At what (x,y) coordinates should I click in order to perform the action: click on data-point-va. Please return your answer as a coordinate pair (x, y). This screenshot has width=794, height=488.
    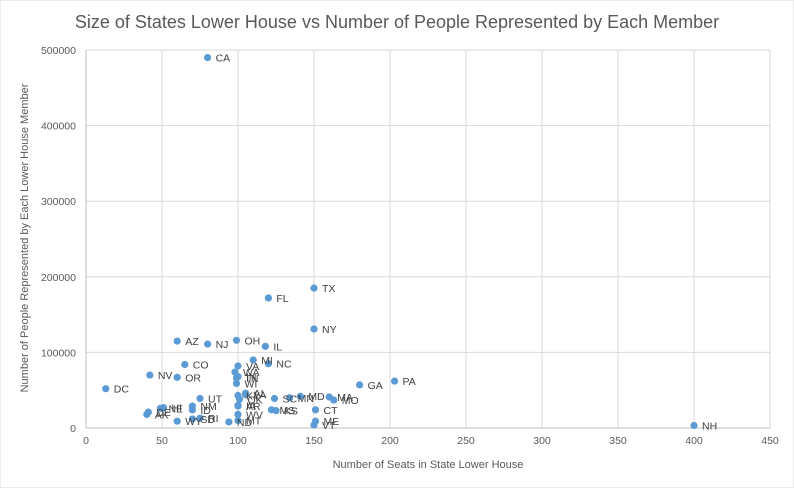
    Looking at the image, I should click on (238, 366).